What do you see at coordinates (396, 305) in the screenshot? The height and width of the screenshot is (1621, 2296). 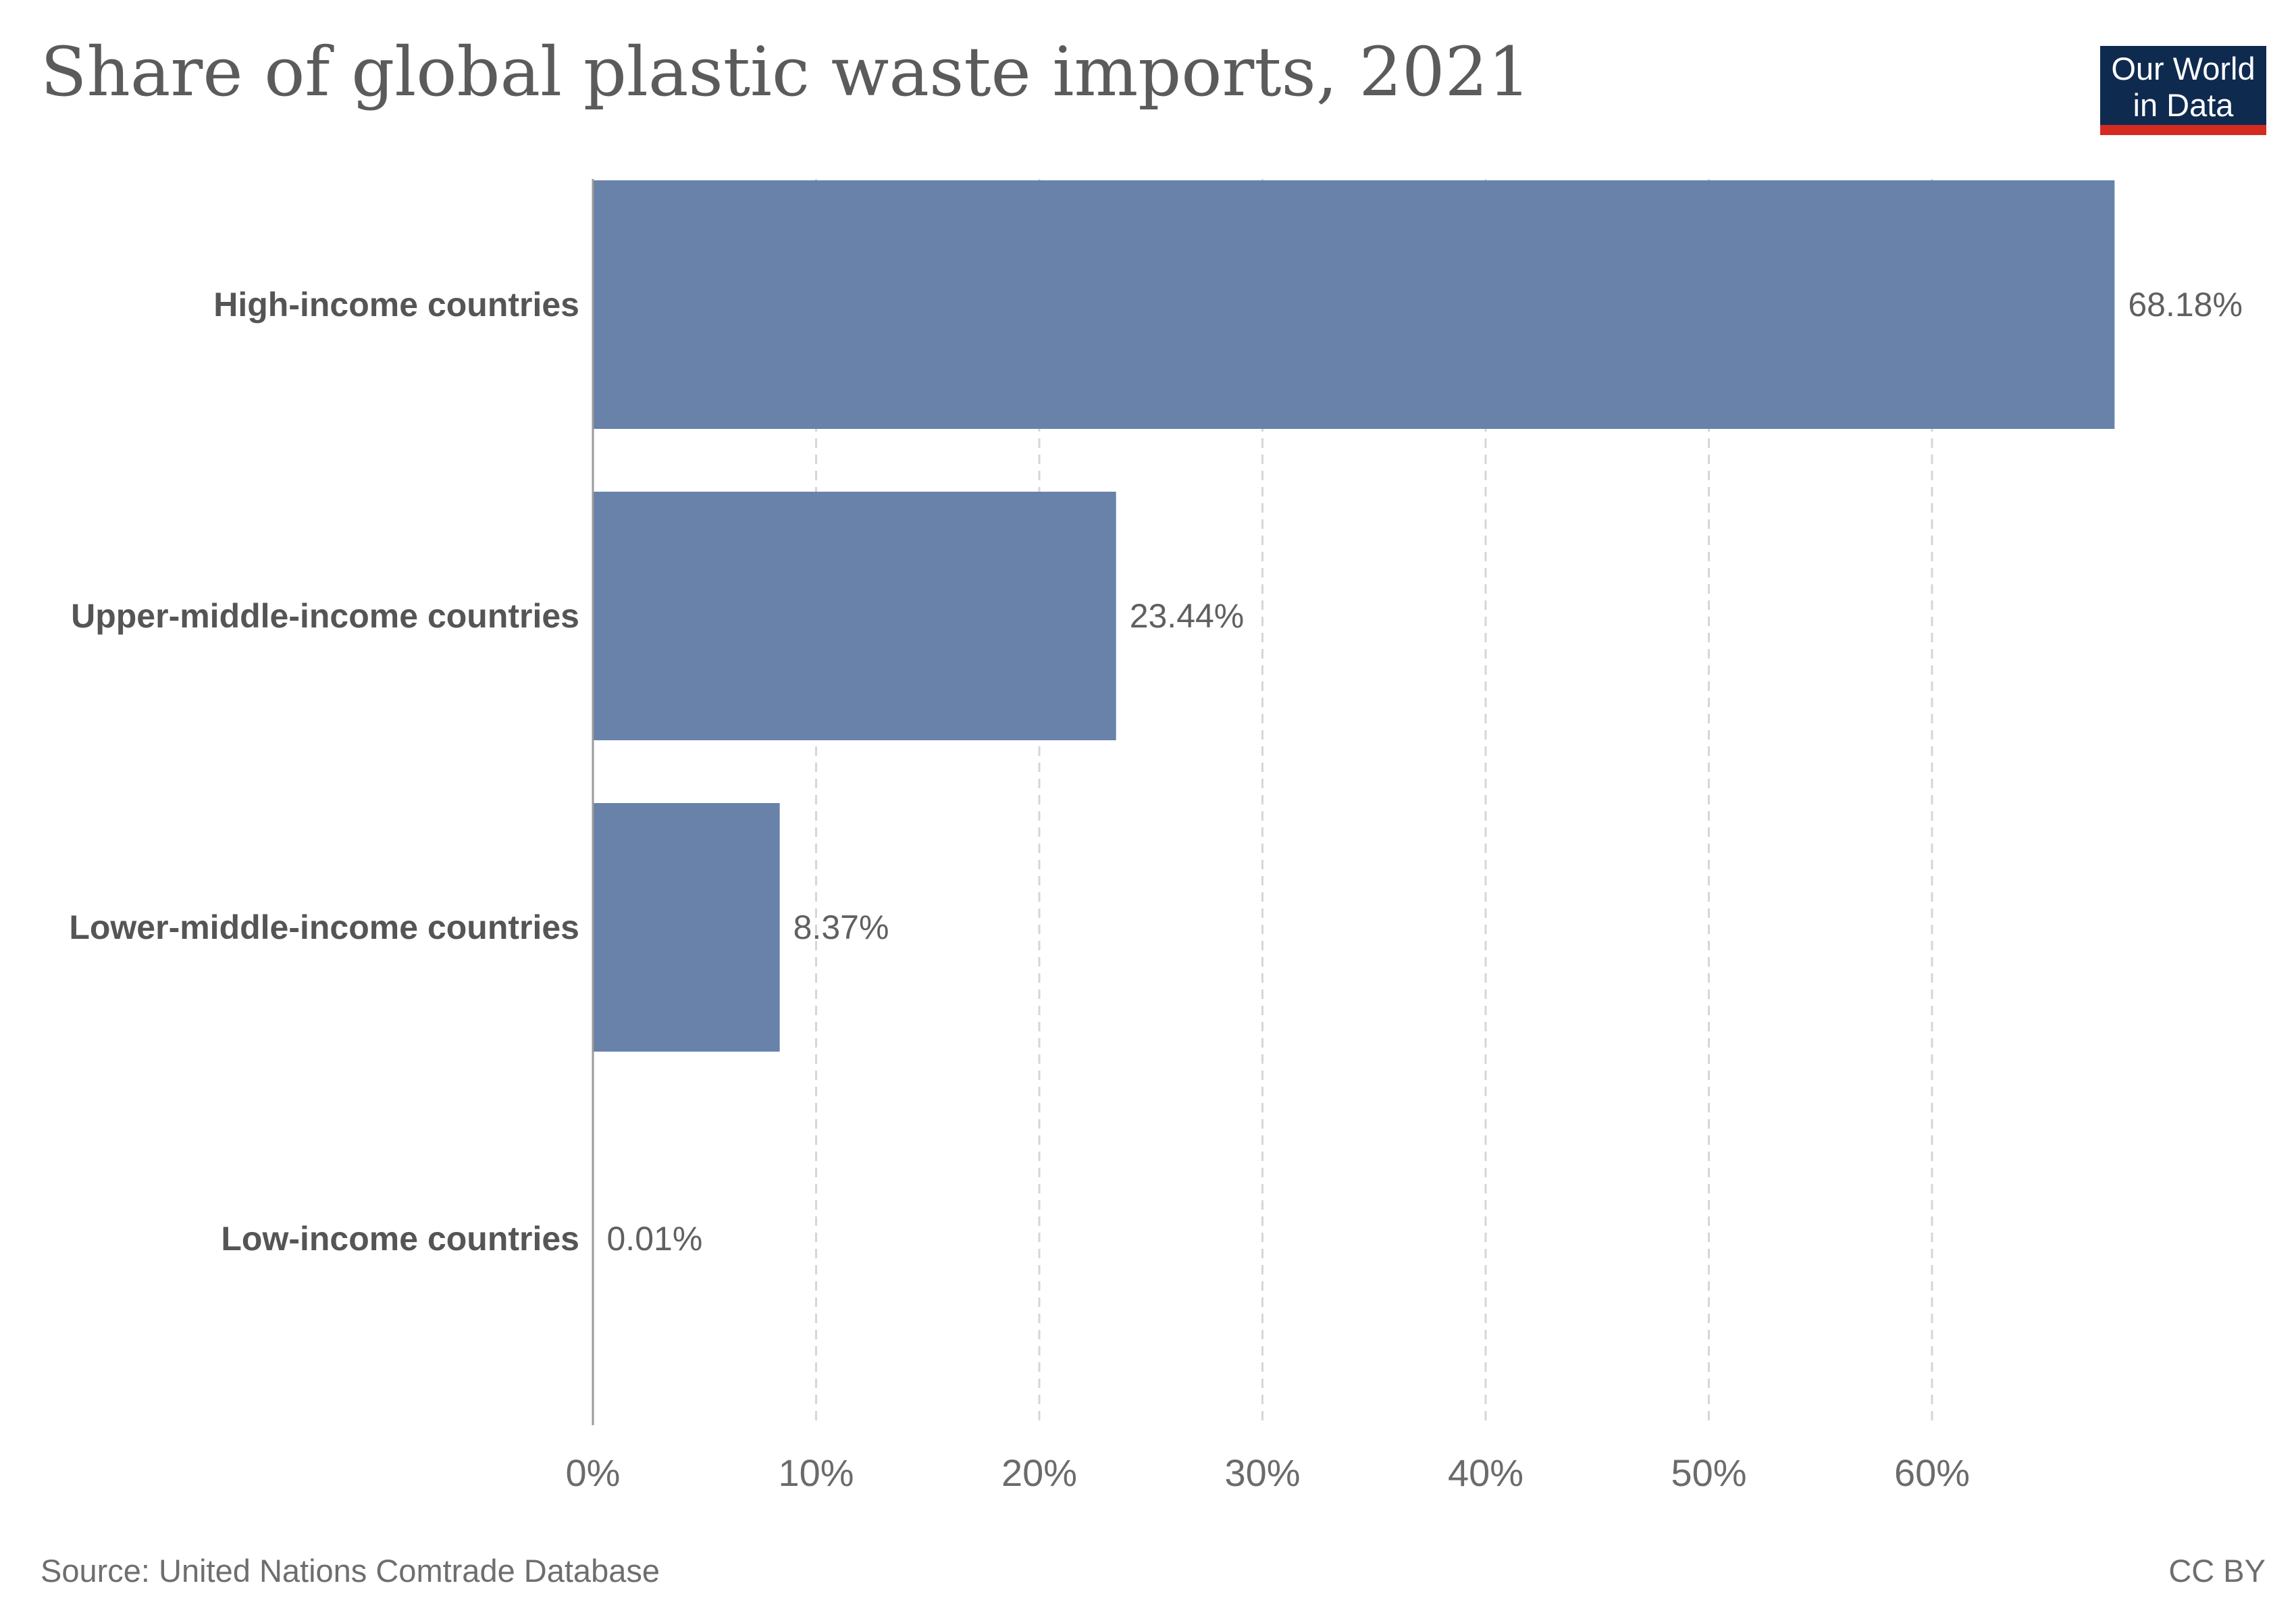 I see `category-label: High-income countries` at bounding box center [396, 305].